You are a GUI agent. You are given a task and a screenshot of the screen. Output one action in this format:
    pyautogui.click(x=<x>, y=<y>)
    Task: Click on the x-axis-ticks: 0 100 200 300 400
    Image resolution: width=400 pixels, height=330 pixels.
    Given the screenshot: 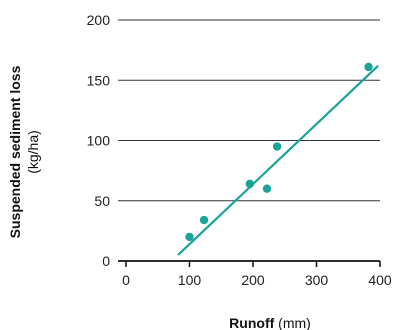 What is the action you would take?
    pyautogui.click(x=257, y=274)
    